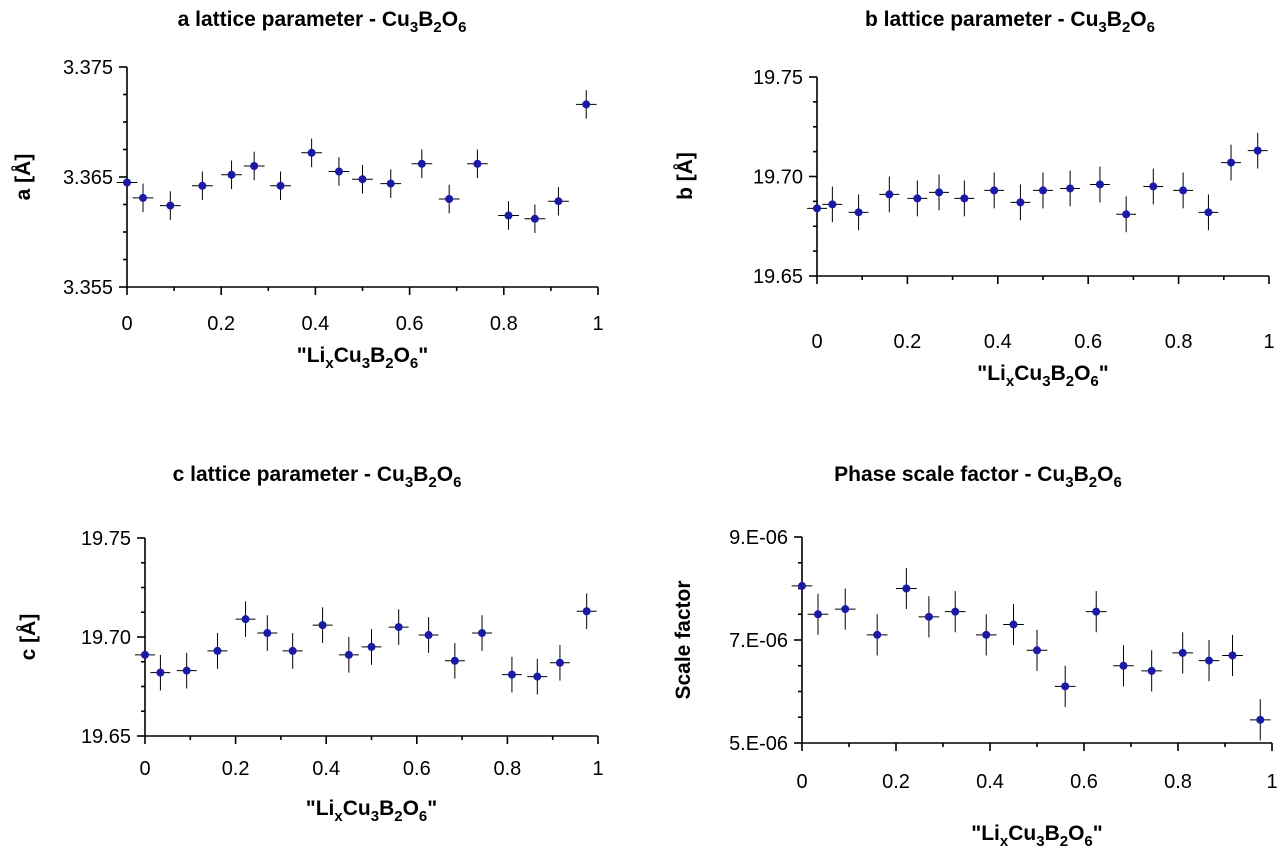 The width and height of the screenshot is (1280, 861). Describe the element at coordinates (389, 363) in the screenshot. I see `x-axis-label-part: 2` at that location.